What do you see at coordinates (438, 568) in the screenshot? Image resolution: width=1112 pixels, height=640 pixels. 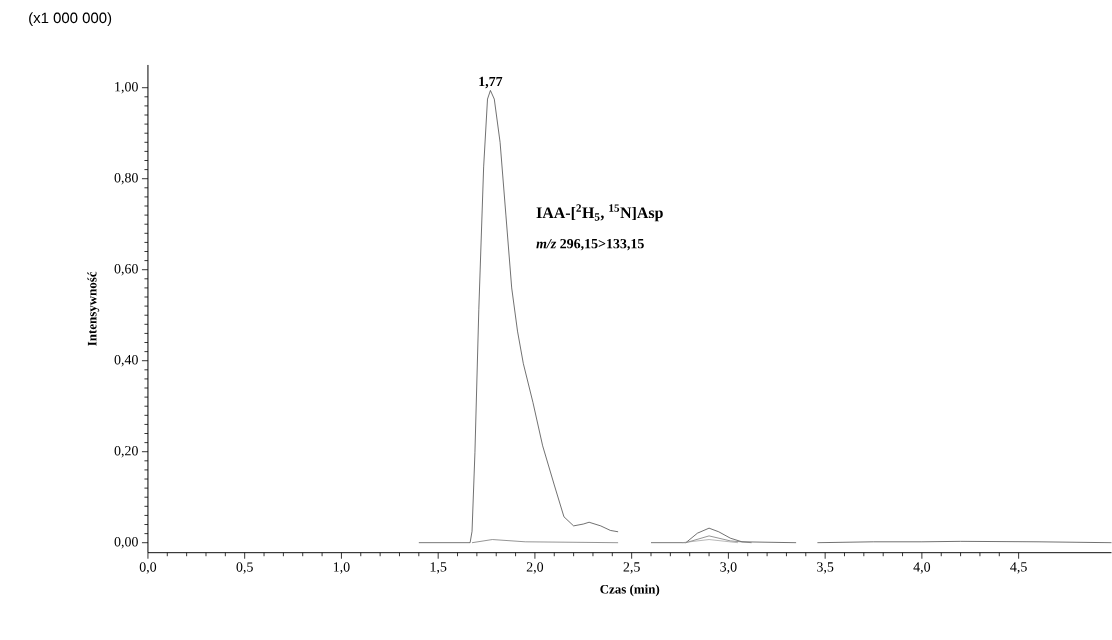 I see `x-tick-label: 1,5` at bounding box center [438, 568].